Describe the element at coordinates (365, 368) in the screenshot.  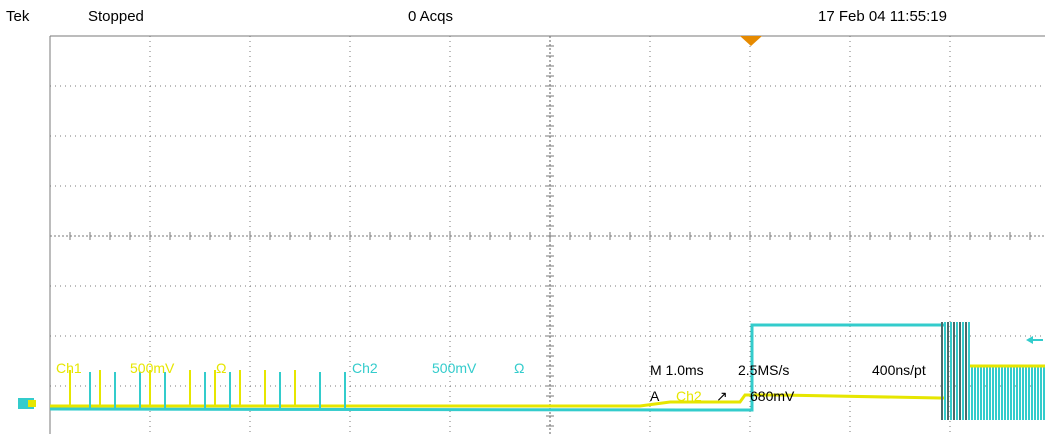
I see `ch2-label: Ch2` at that location.